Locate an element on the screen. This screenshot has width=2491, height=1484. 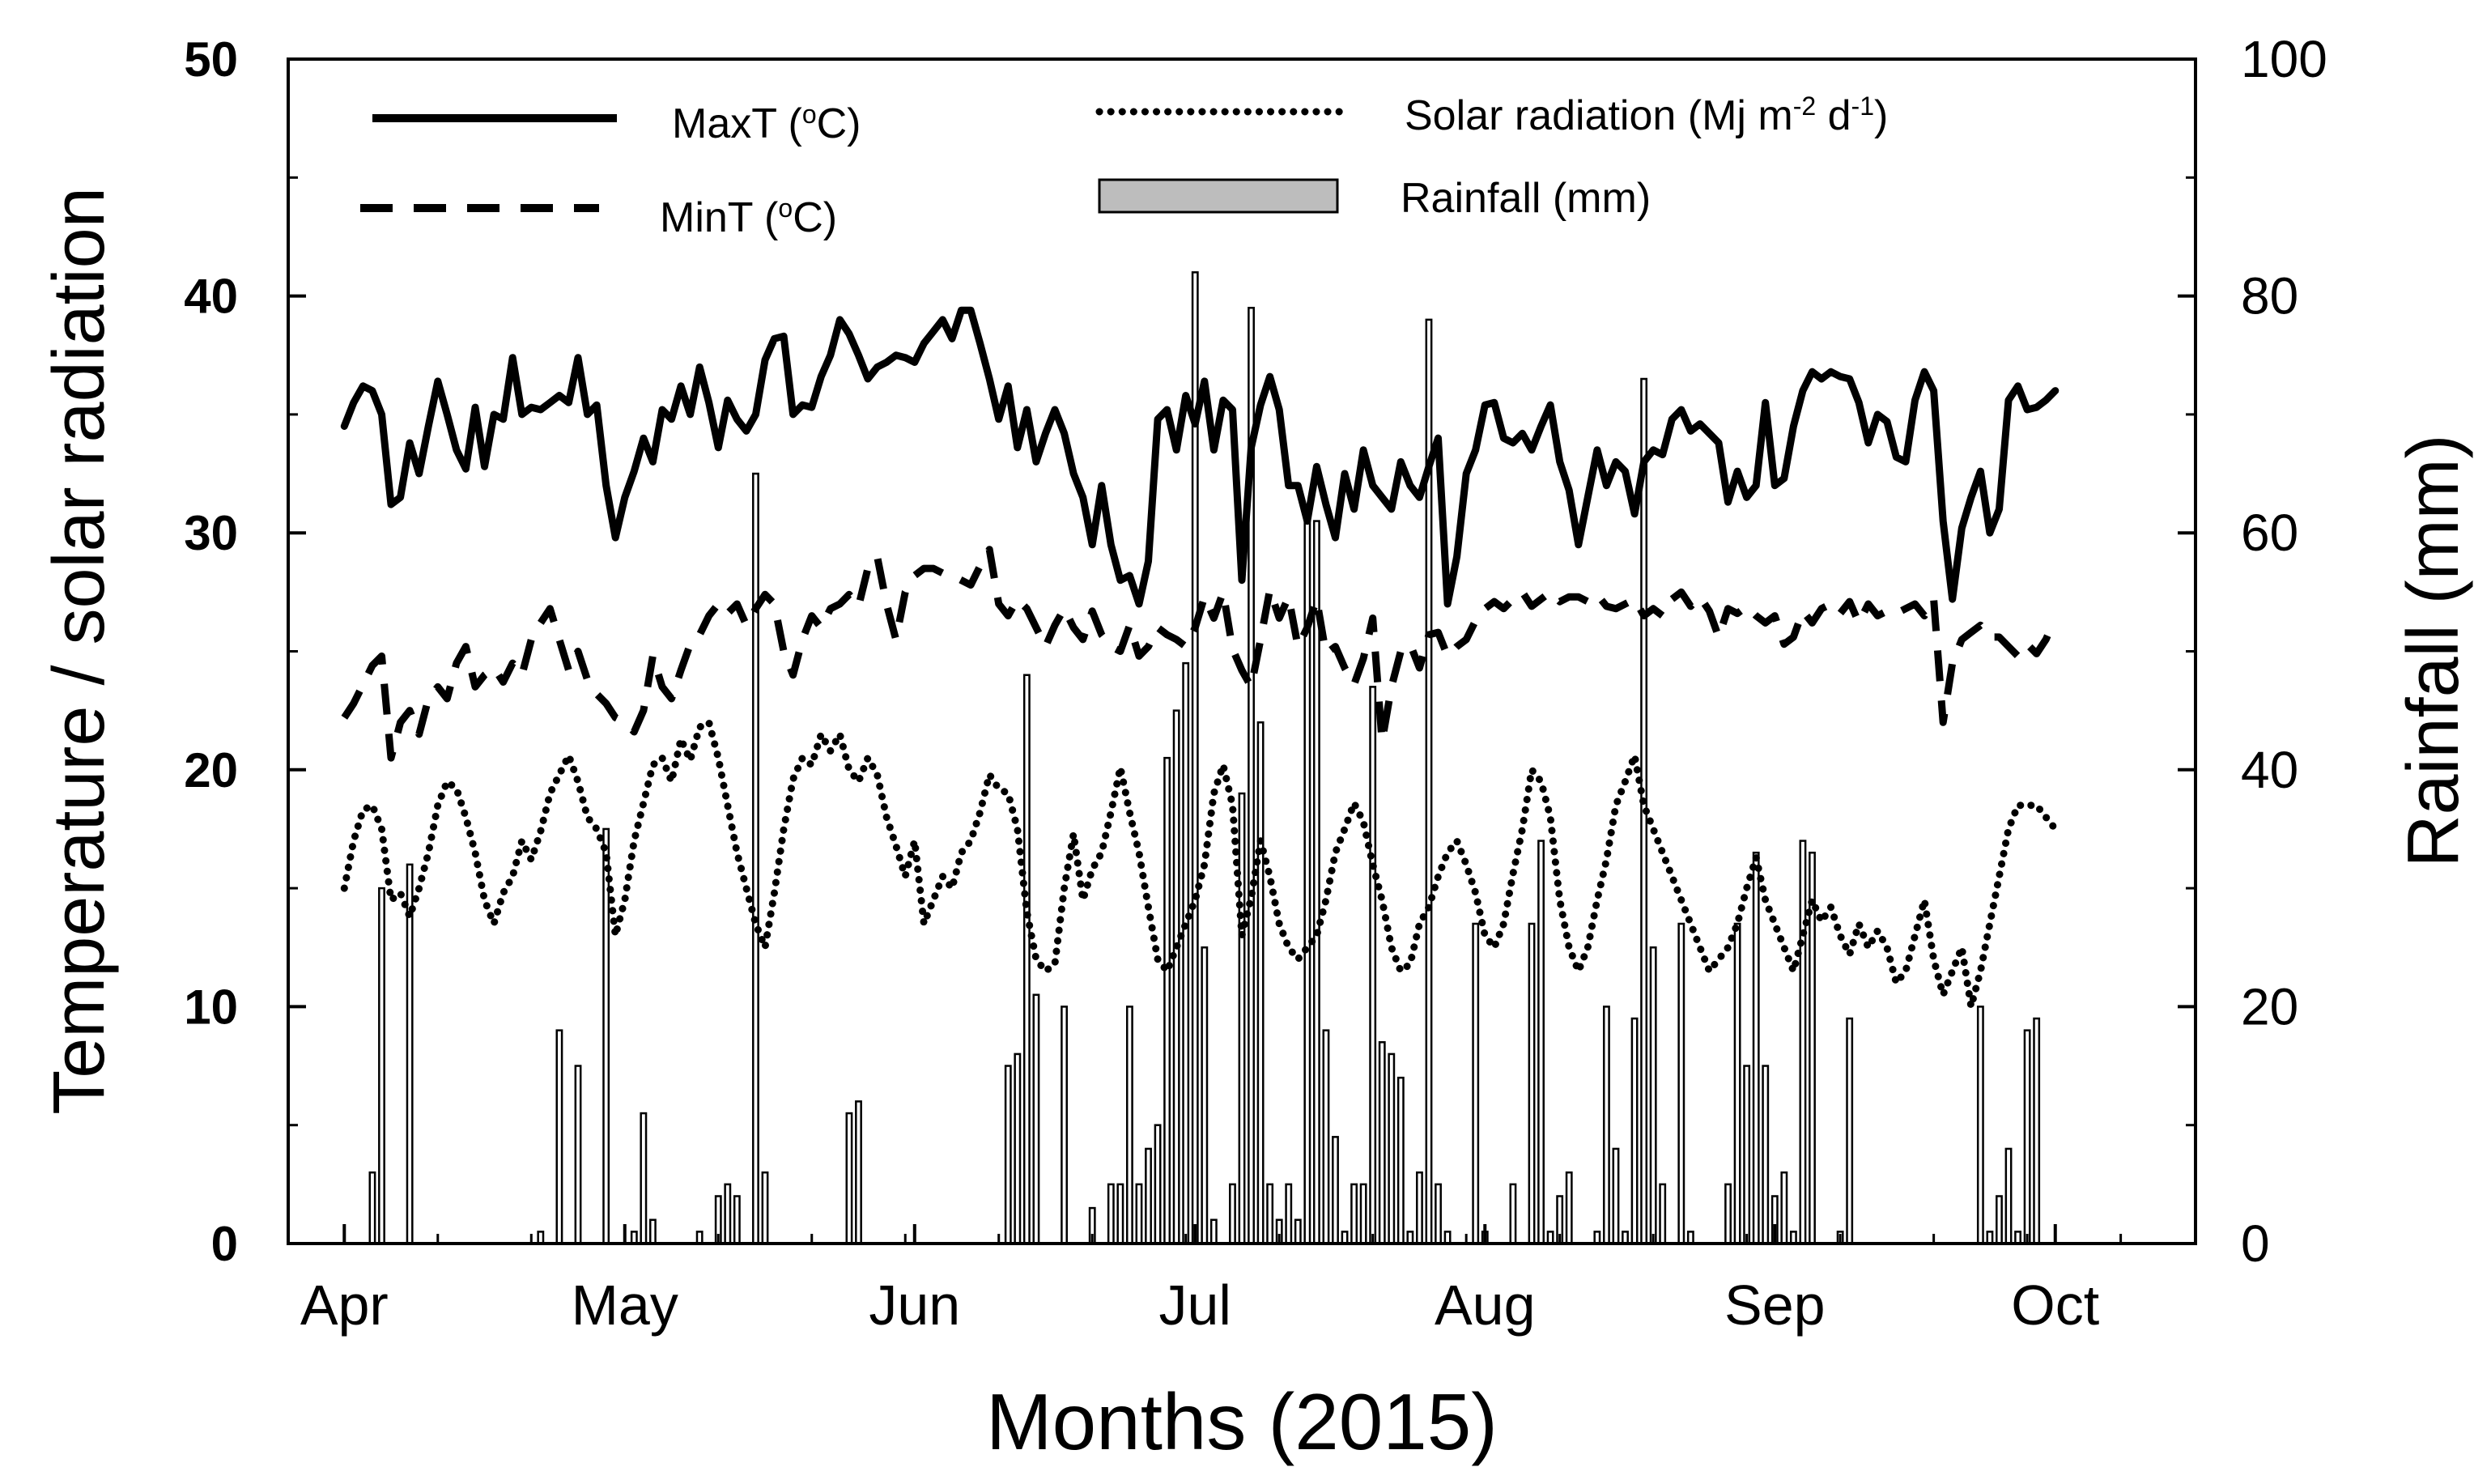
x-tick-label: Oct is located at coordinates (2055, 1305).